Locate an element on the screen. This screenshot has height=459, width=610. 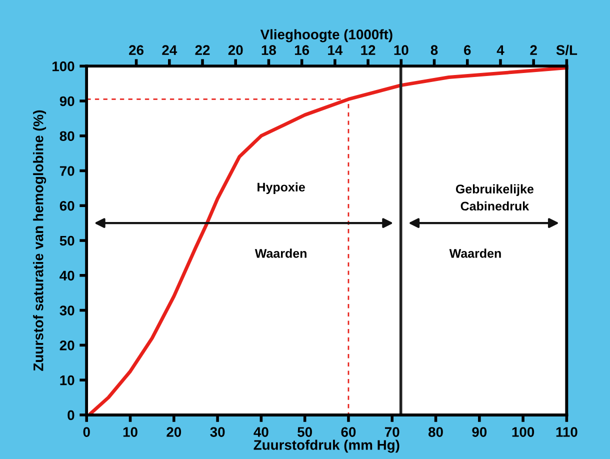
x2-tick-label: 6 is located at coordinates (467, 50).